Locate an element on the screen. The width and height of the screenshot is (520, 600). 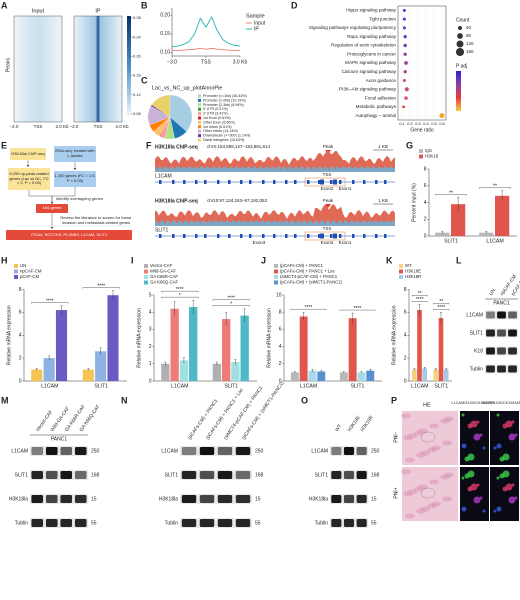
panel-letter: E is located at coordinates (4, 145).